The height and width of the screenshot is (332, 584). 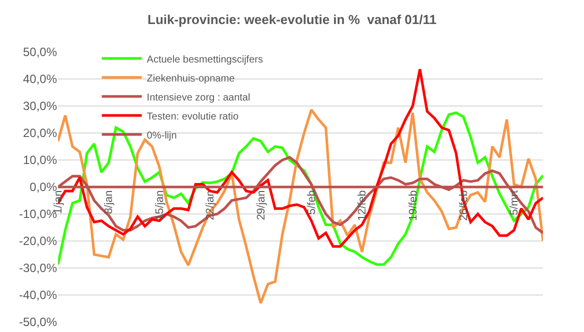 What do you see at coordinates (312, 202) in the screenshot?
I see `x-tick-label: 5/feb` at bounding box center [312, 202].